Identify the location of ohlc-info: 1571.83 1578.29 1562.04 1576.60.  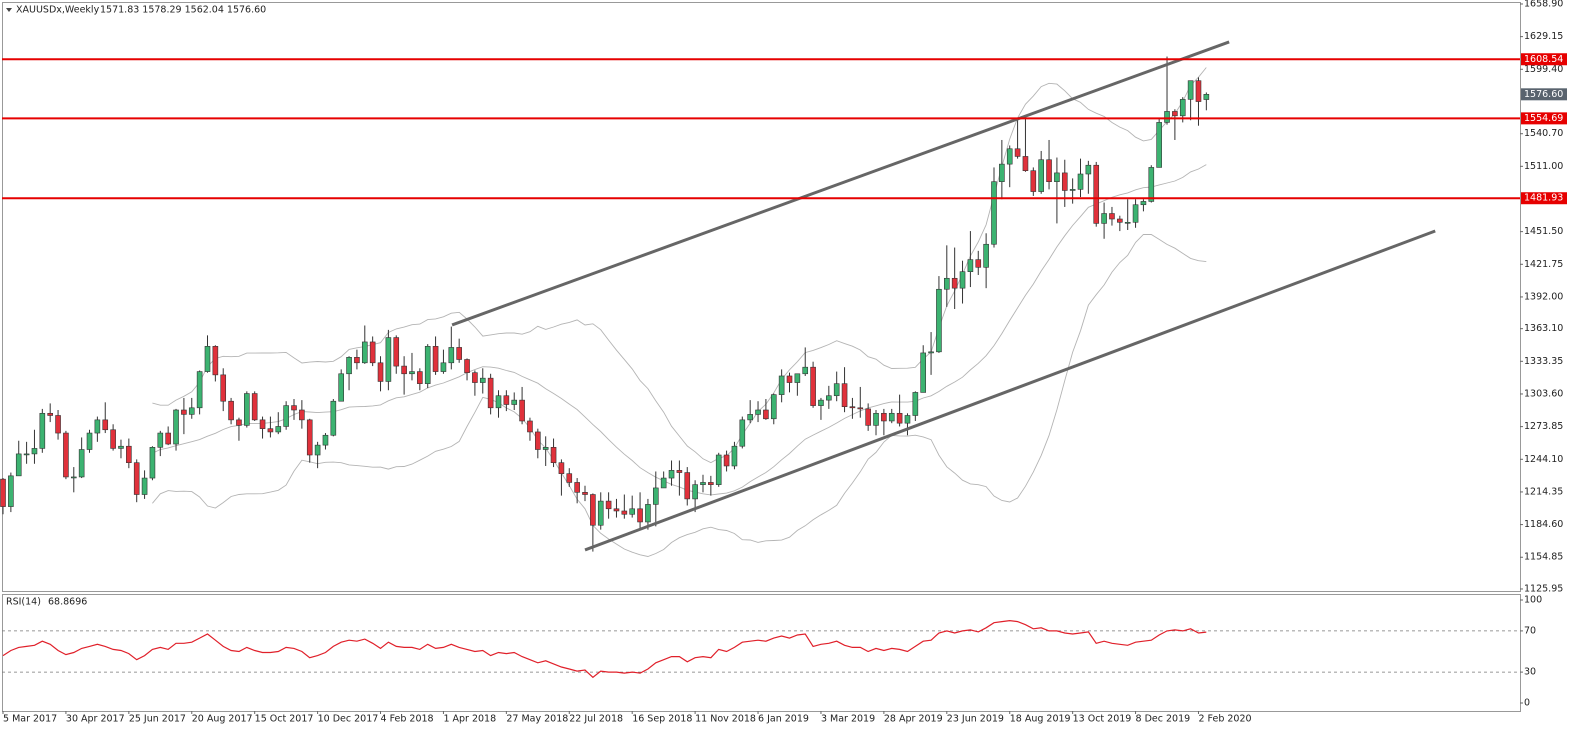
(183, 10).